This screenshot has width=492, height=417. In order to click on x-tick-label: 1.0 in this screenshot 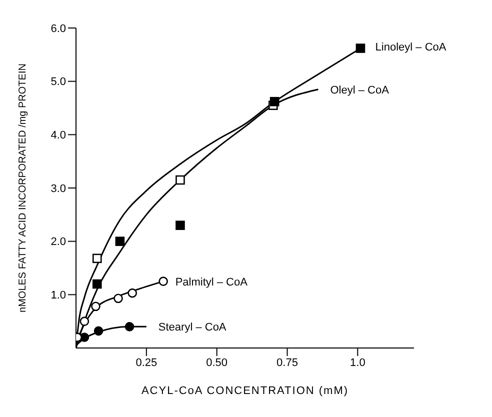, I will do `click(358, 362)`.